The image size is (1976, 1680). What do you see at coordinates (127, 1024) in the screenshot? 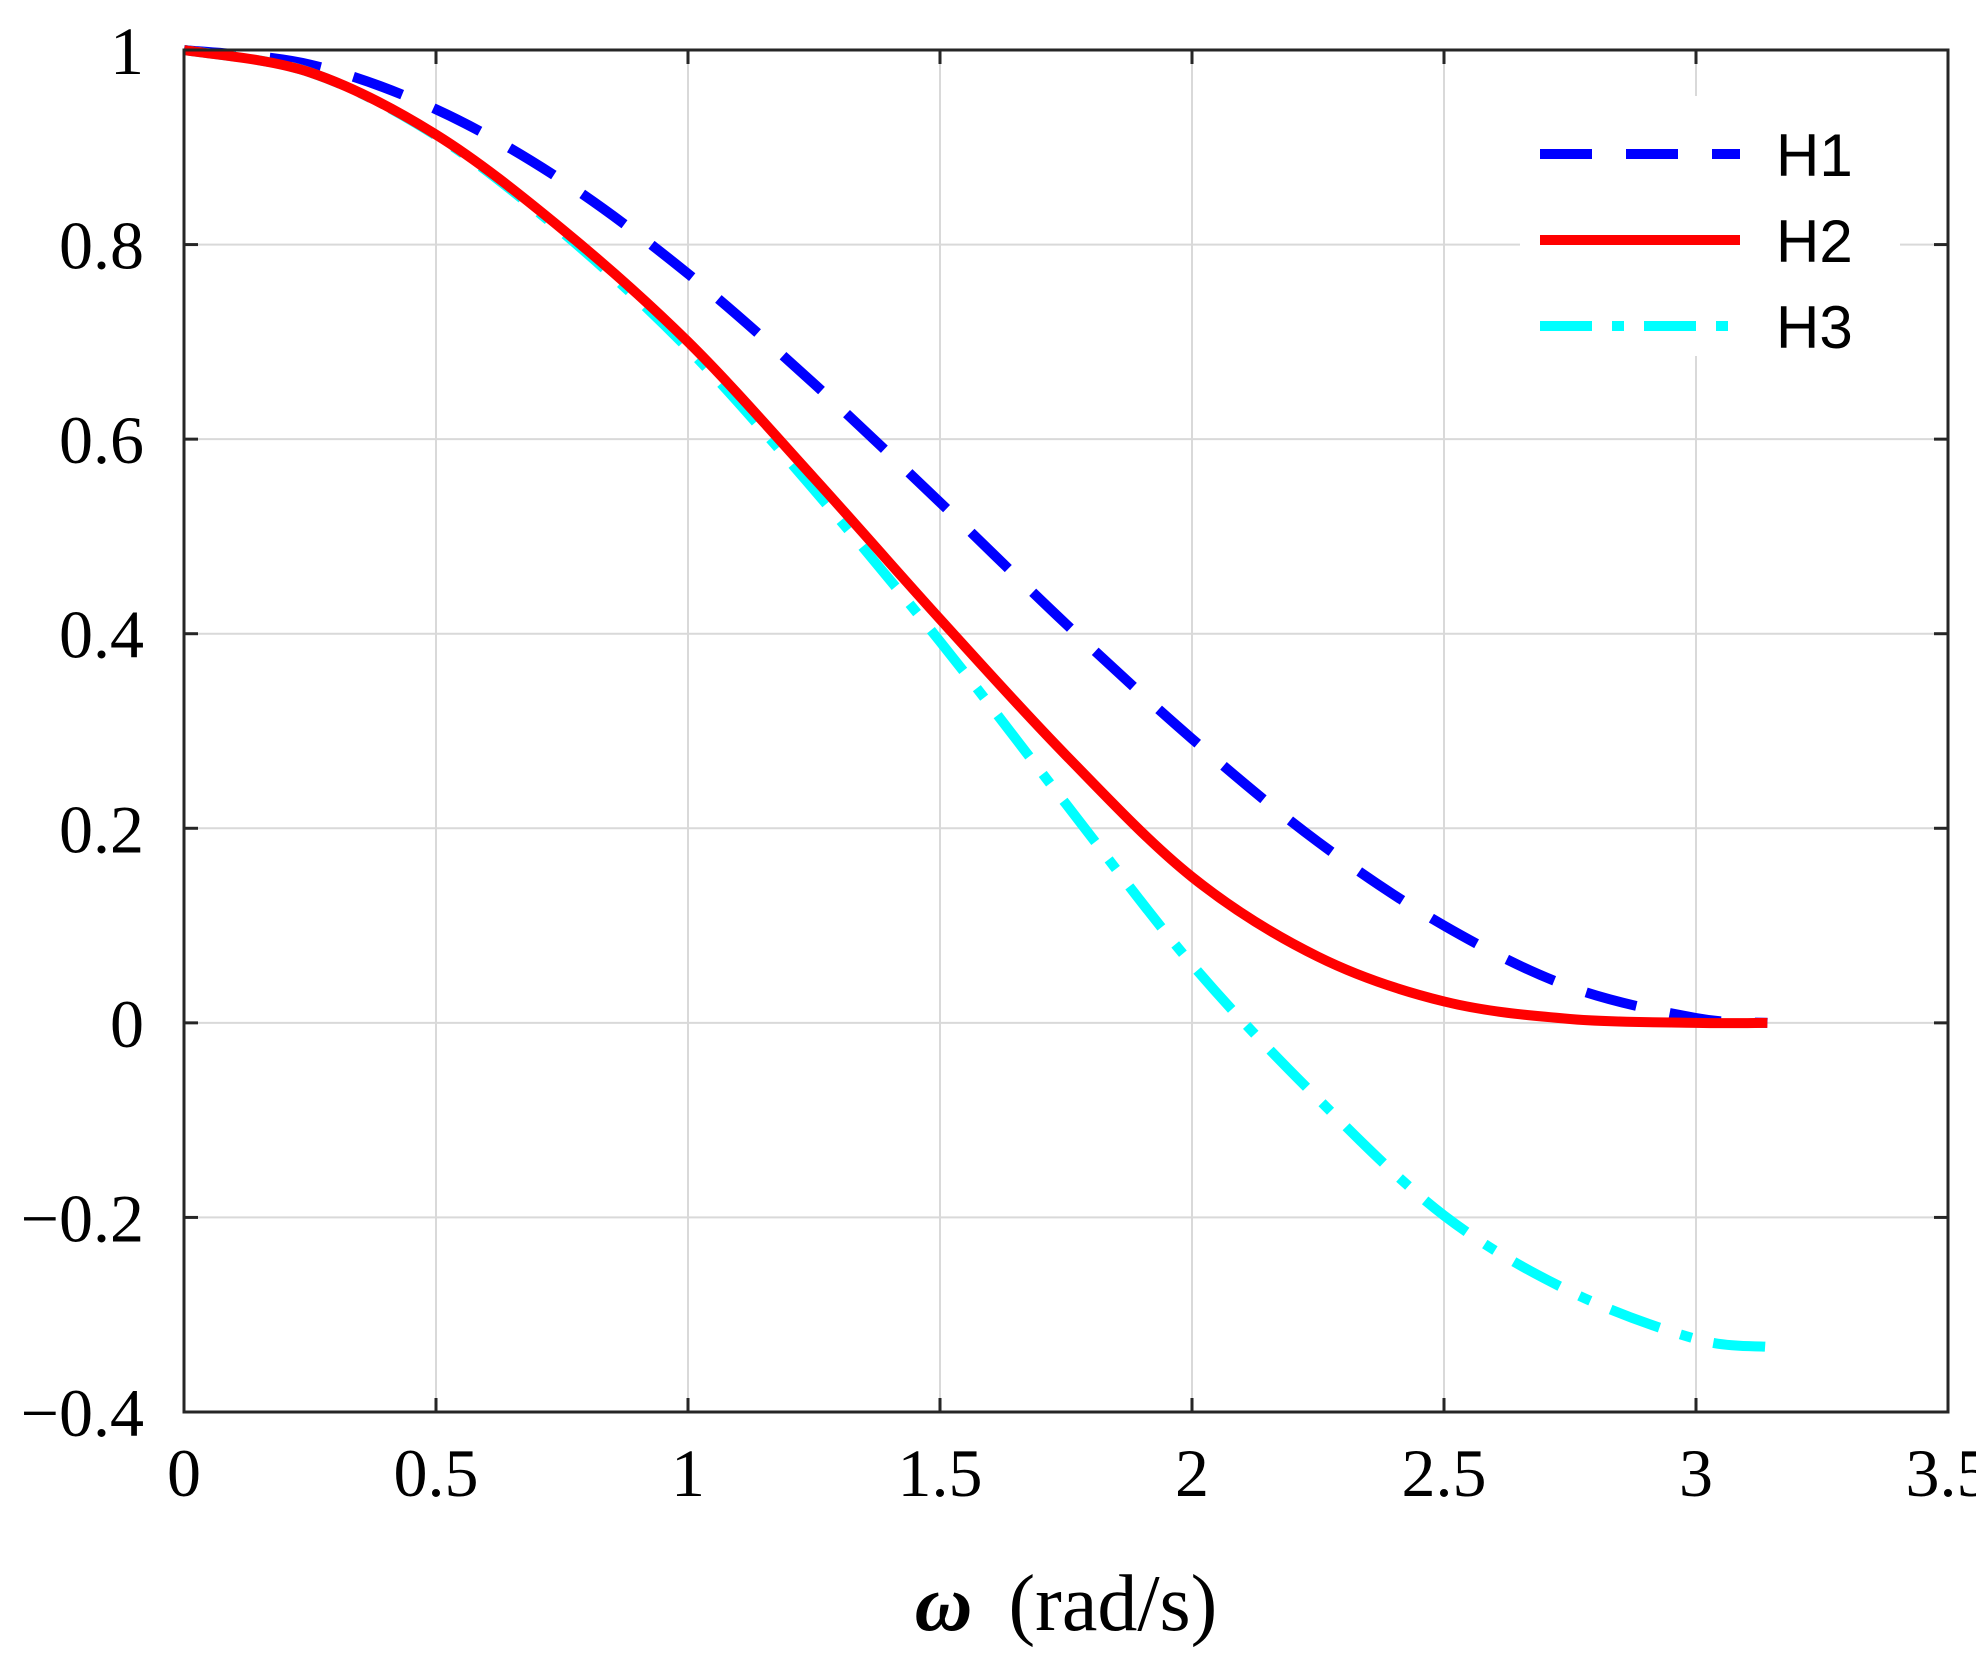
I see `y-tick-label: 0` at bounding box center [127, 1024].